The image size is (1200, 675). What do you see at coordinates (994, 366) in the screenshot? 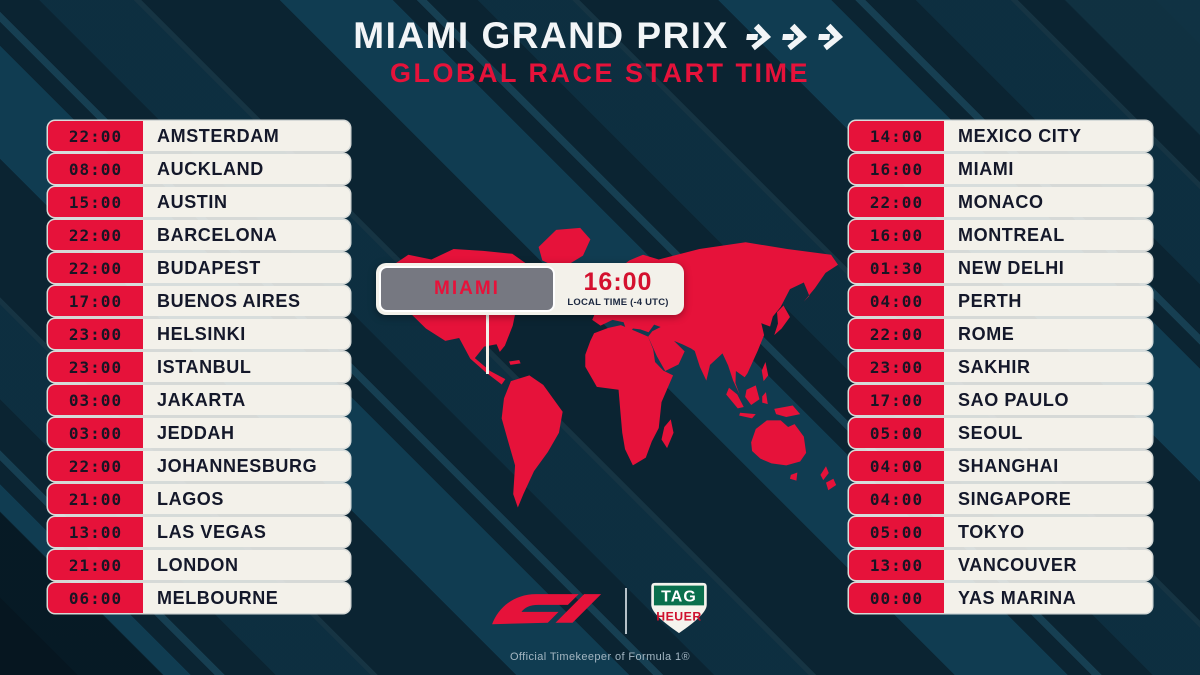
I see `city-cell: SAKHIR` at bounding box center [994, 366].